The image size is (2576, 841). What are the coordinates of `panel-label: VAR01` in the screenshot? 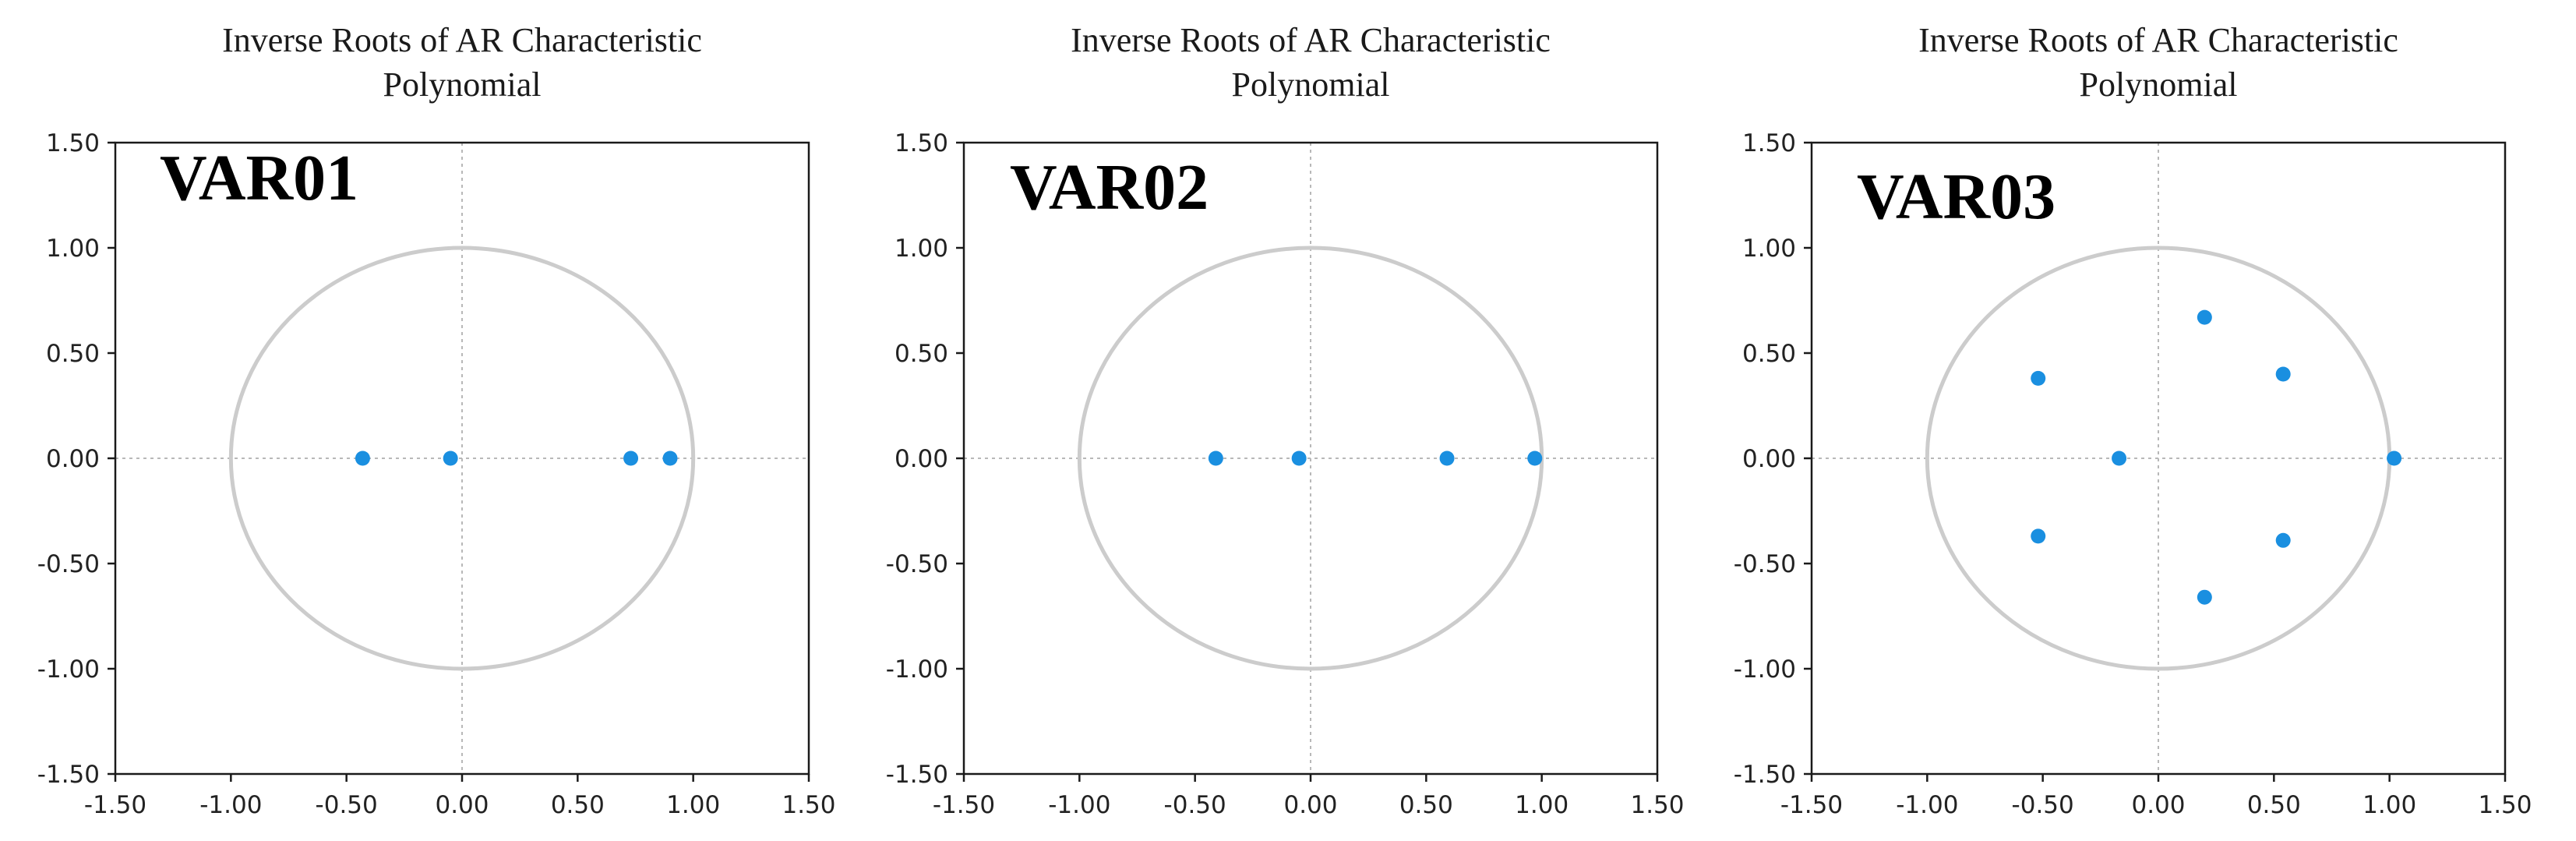 It's located at (259, 178).